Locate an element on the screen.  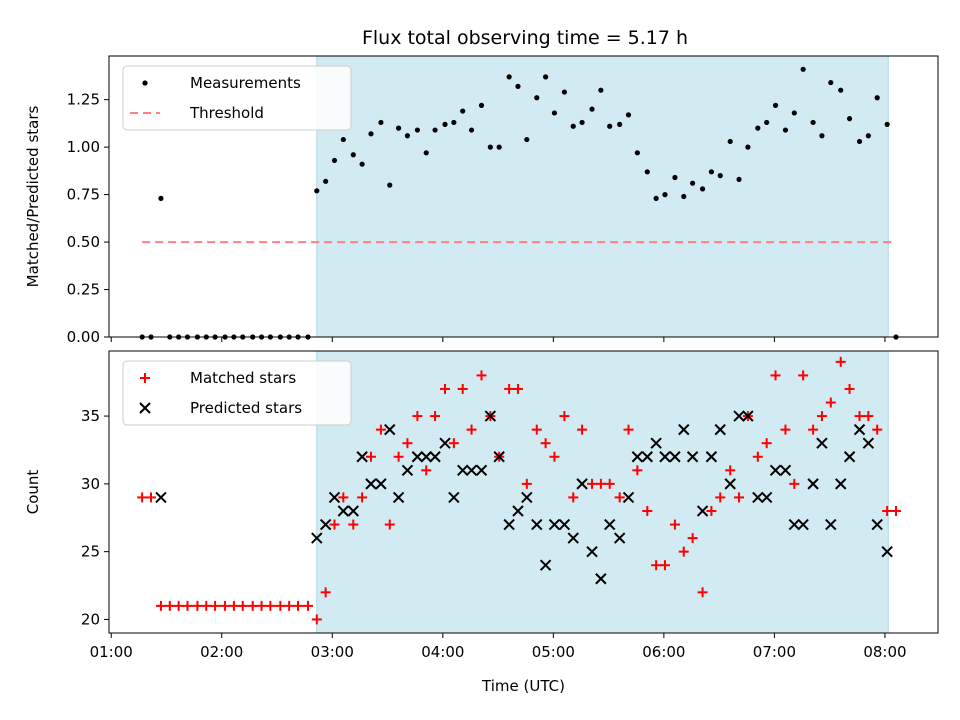
x-tick-label: 01:00 is located at coordinates (111, 652).